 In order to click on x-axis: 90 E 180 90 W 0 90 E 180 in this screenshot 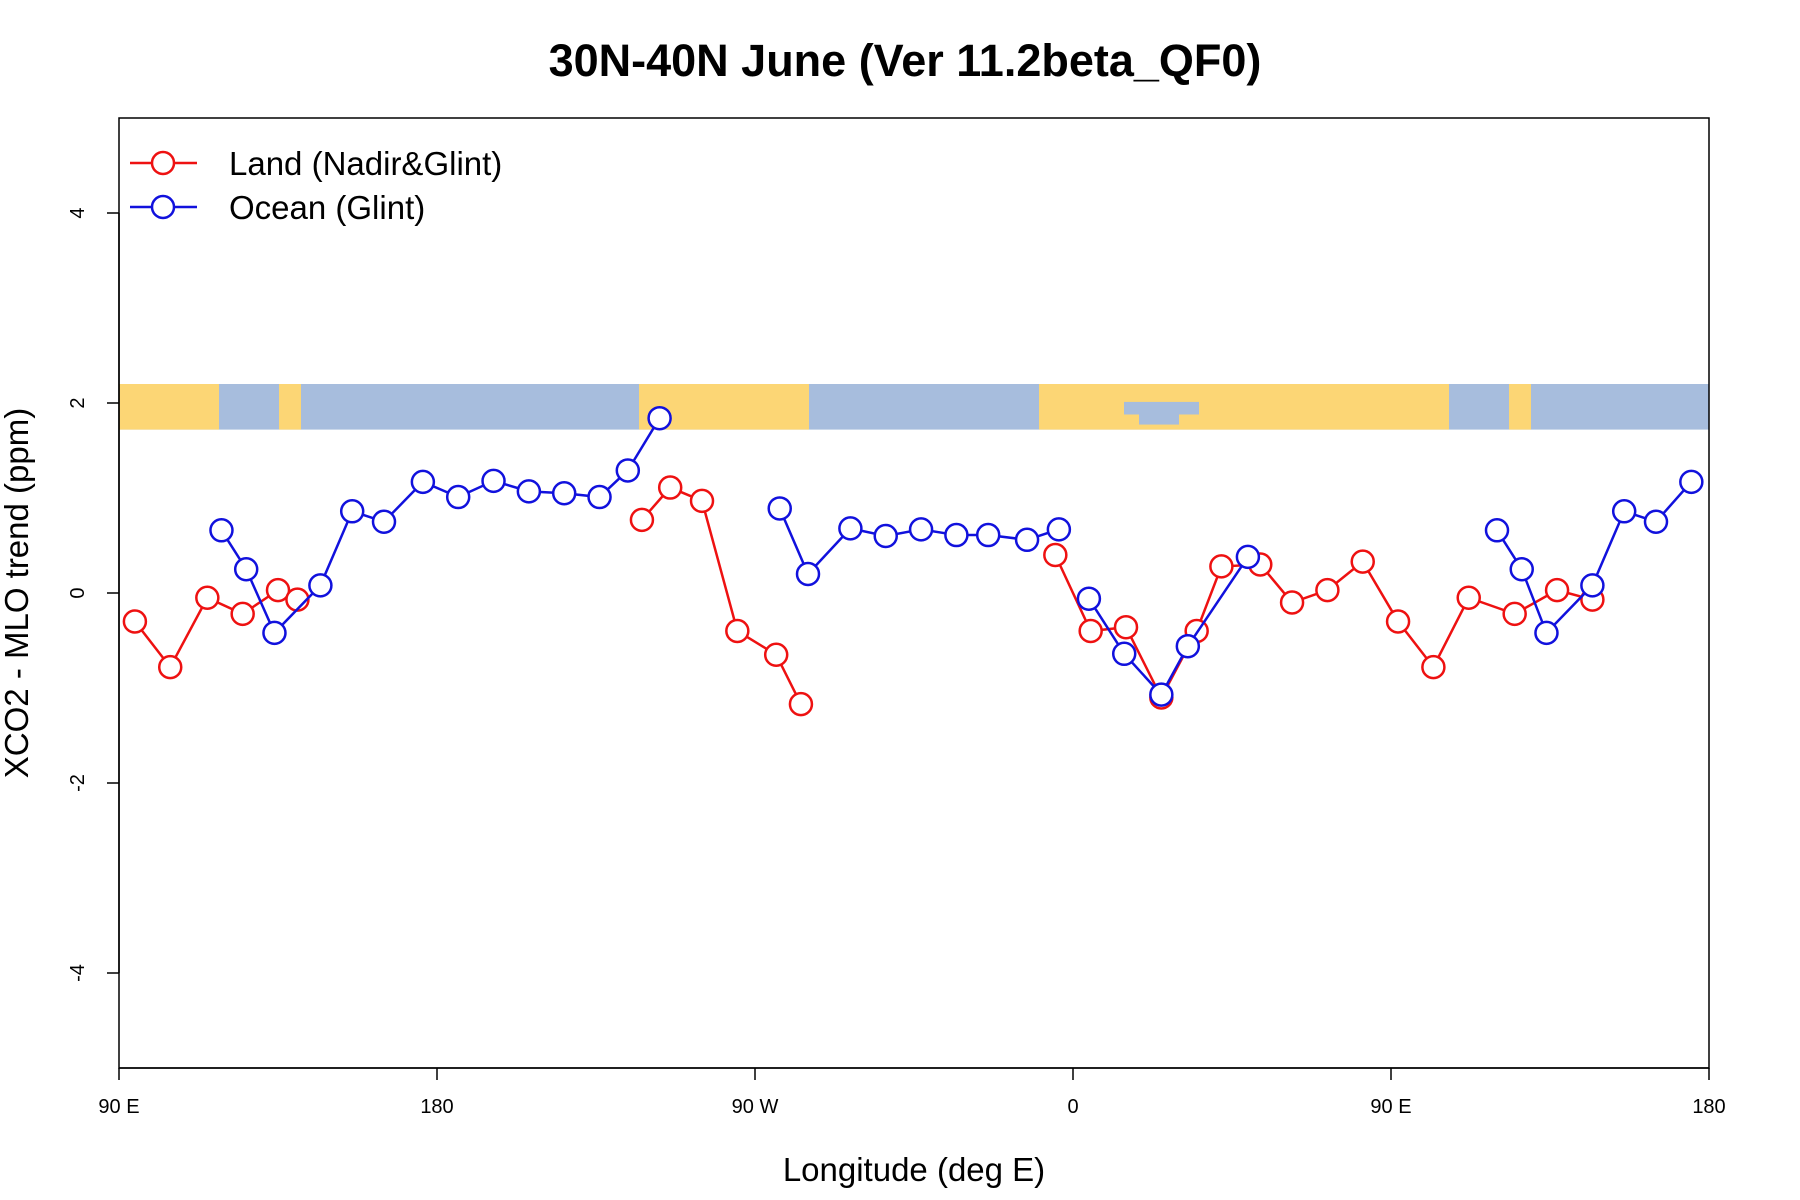, I will do `click(912, 1092)`.